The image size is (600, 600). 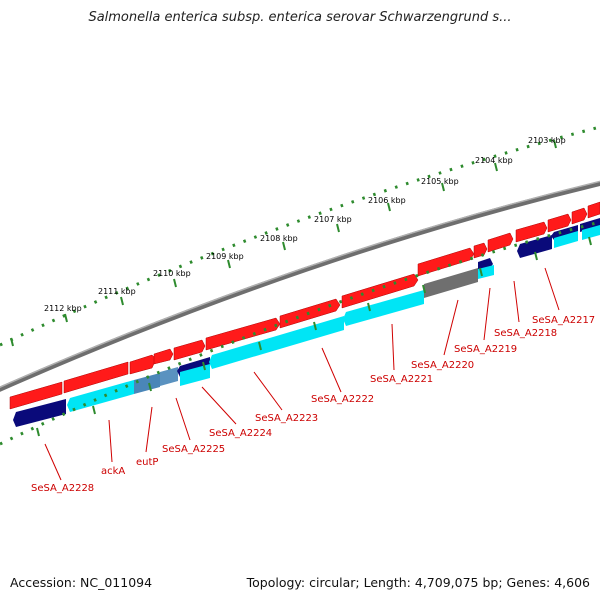 I want to click on gene-label: SeSA_A2228, so click(x=62, y=488).